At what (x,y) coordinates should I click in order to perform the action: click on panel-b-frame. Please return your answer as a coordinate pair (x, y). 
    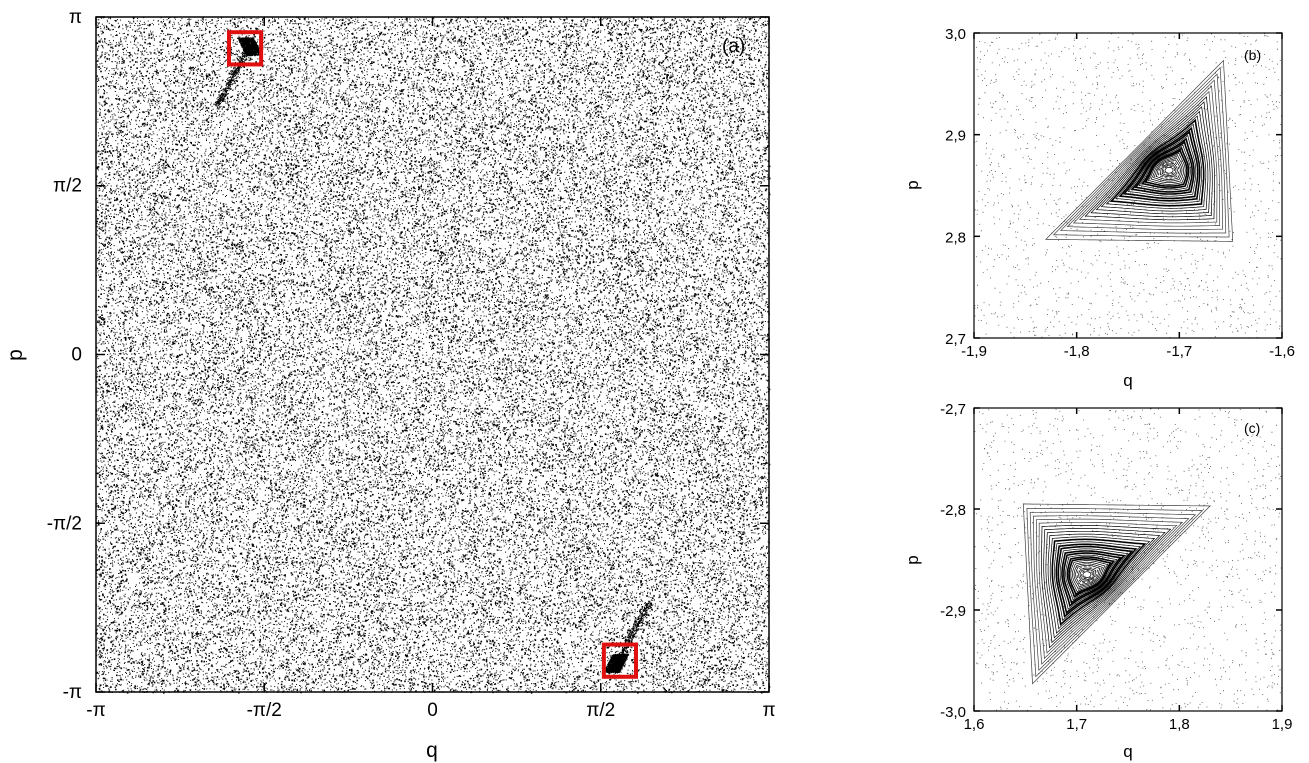
    Looking at the image, I should click on (1128, 185).